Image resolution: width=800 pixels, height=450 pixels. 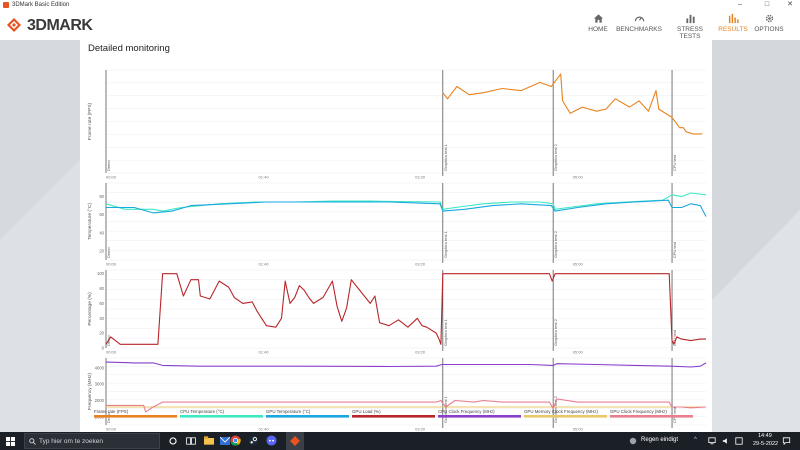 What do you see at coordinates (235, 440) in the screenshot?
I see `chrome-icon` at bounding box center [235, 440].